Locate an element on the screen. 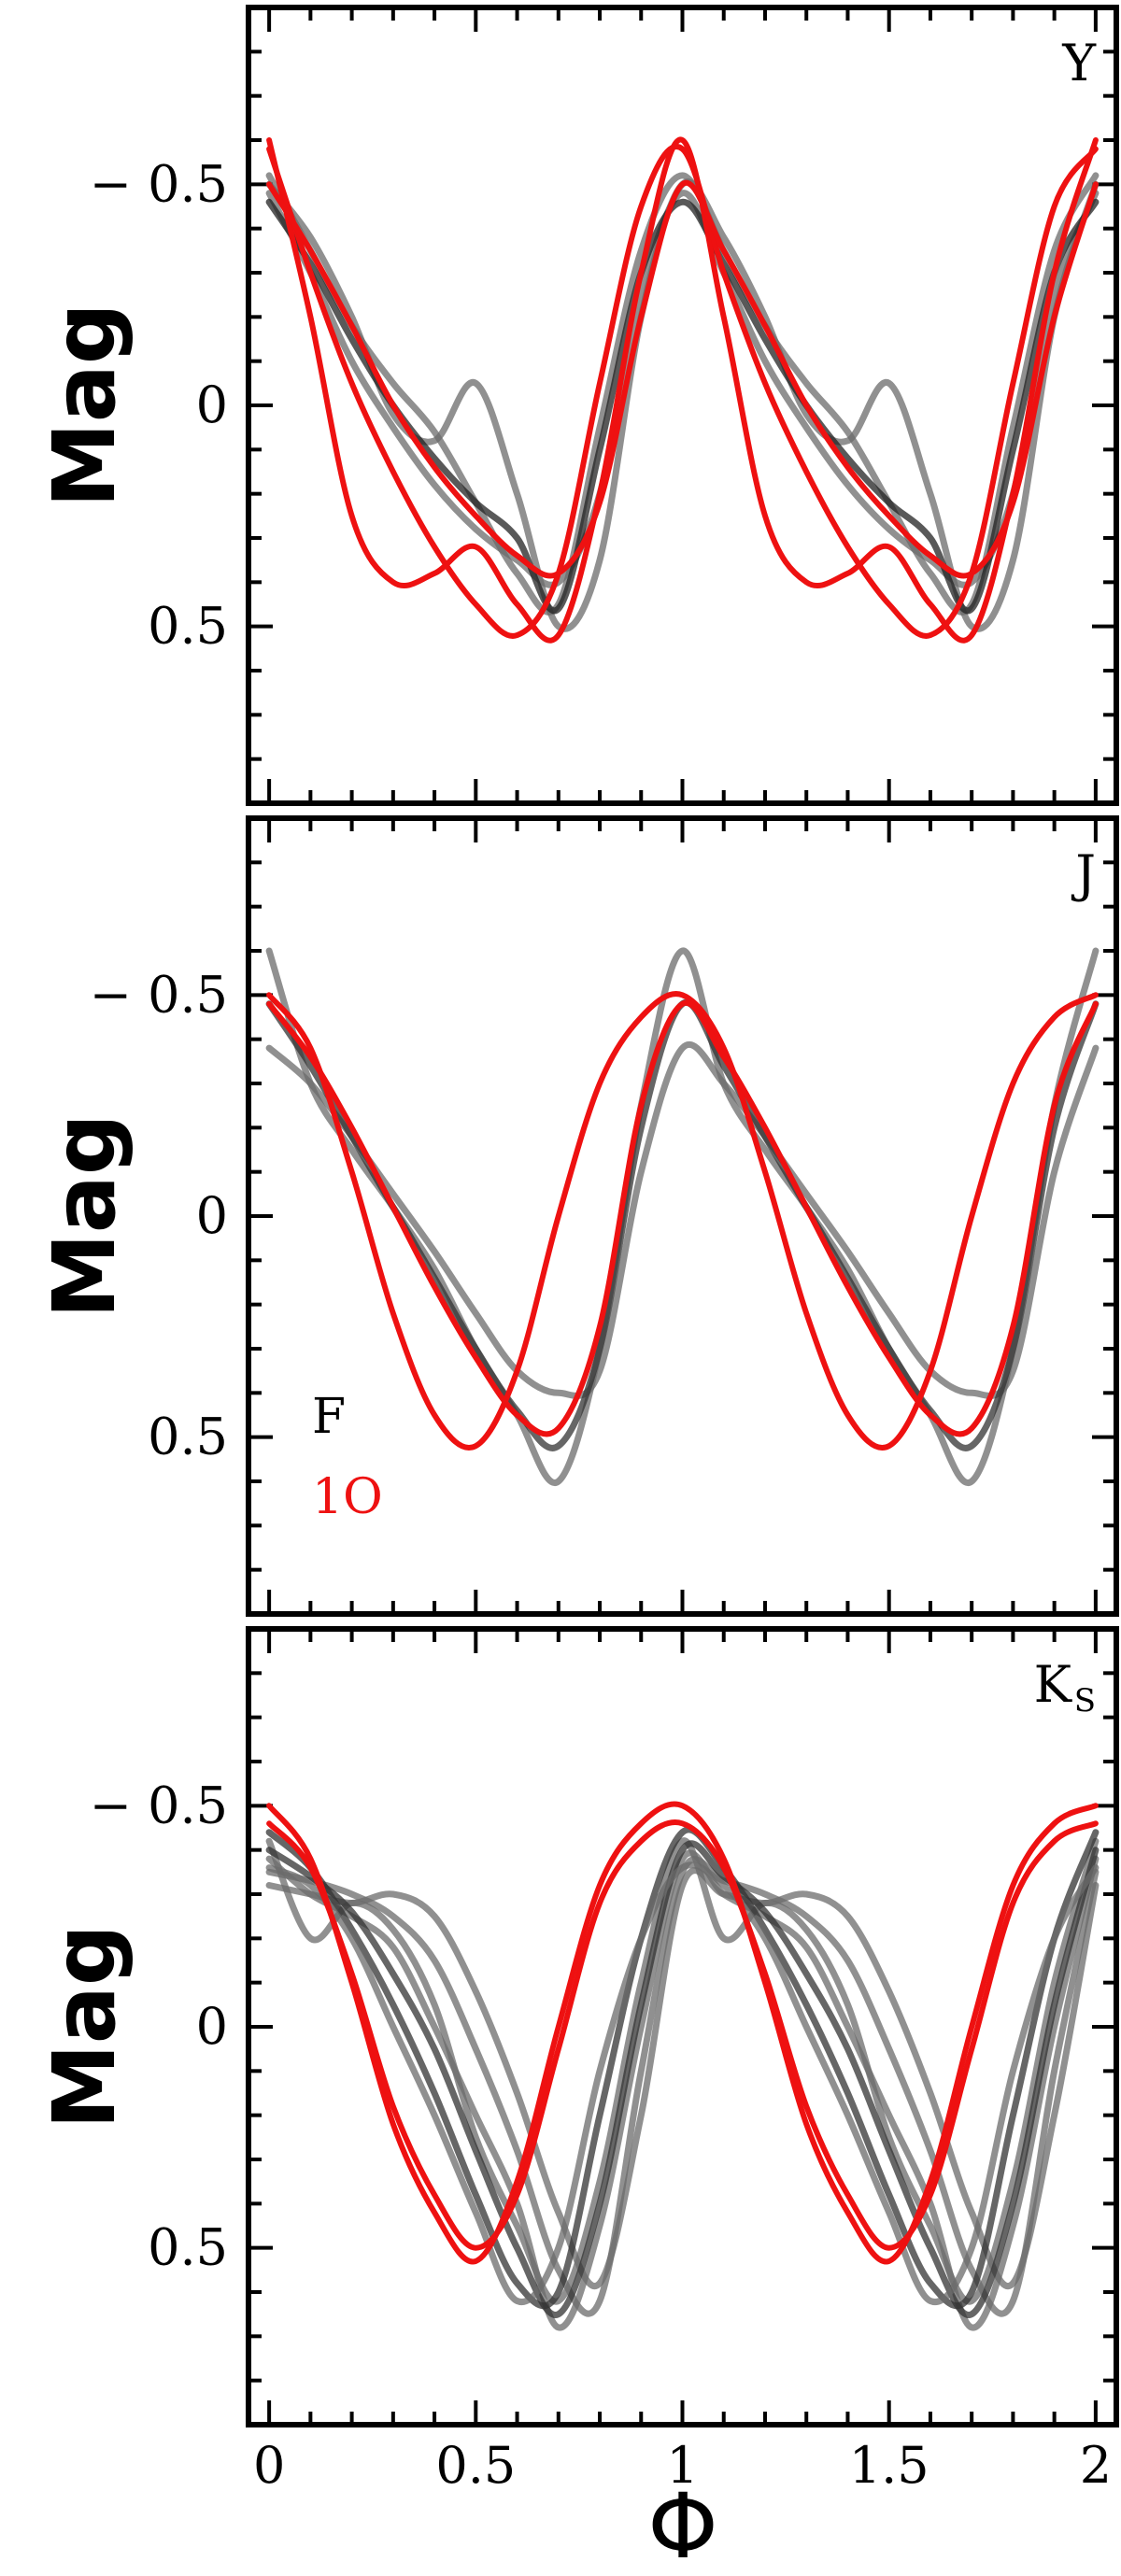 This screenshot has width=1121, height=2576. series-group is located at coordinates (683, 390).